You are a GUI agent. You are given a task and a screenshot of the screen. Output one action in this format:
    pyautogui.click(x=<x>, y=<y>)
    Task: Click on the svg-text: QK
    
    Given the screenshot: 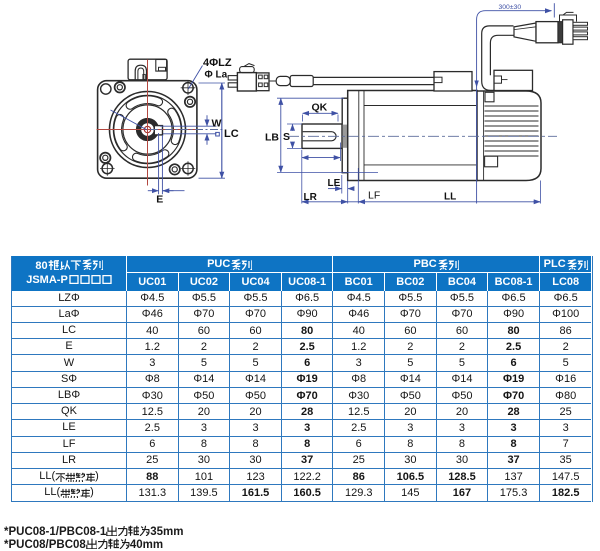 What is the action you would take?
    pyautogui.click(x=320, y=108)
    